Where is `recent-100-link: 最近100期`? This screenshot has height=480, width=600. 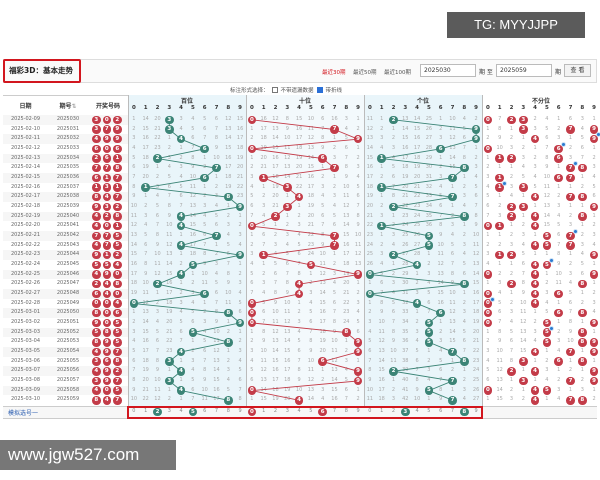
recent-100-link: 最近100期 is located at coordinates (397, 73).